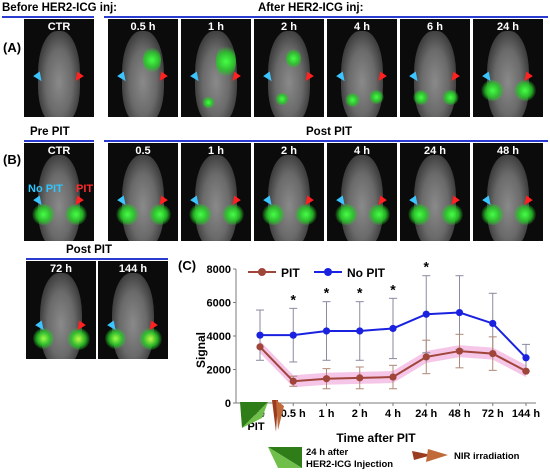 The height and width of the screenshot is (474, 550). What do you see at coordinates (435, 192) in the screenshot?
I see `panel-b-frame: 24 h` at bounding box center [435, 192].